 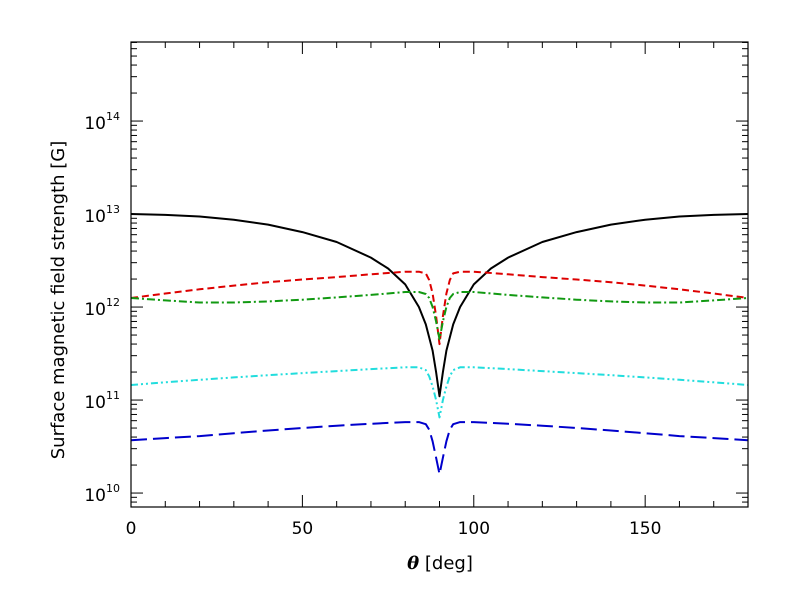 I want to click on series-line-blue-long-dash, so click(x=439, y=448).